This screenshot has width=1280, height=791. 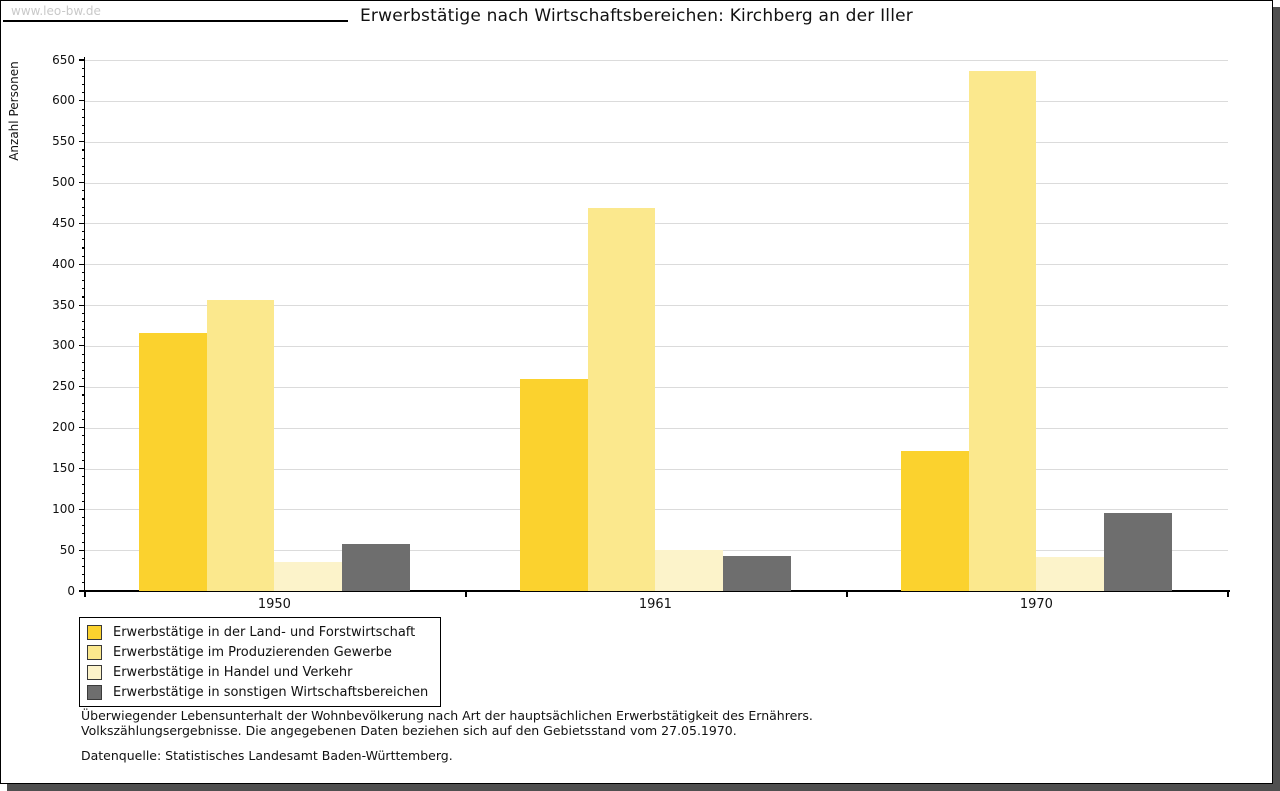 I want to click on legend-item-label: Erwerbstätige in Handel und Verkehr, so click(x=233, y=672).